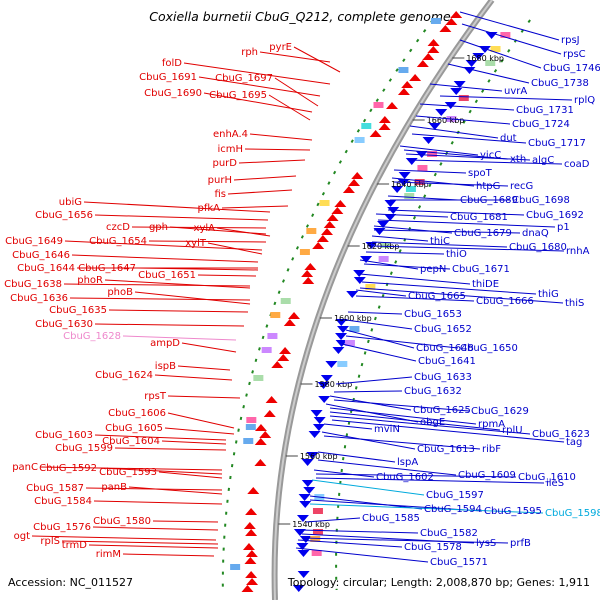 Image resolution: width=600 pixels, height=600 pixels. I want to click on gene-label-ubig: ubiG, so click(70, 202).